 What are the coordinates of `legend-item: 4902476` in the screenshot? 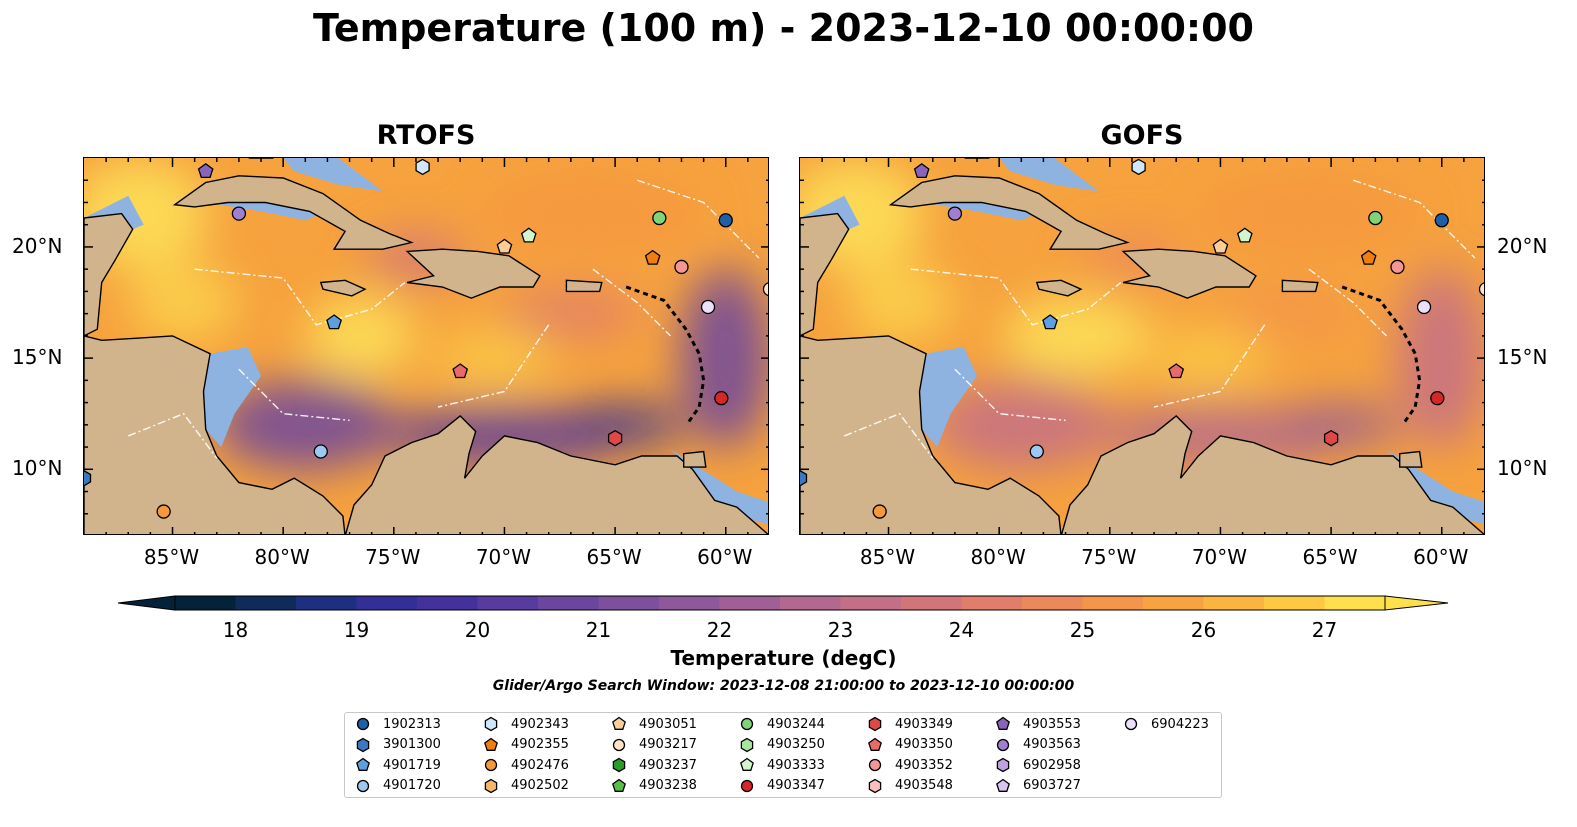 It's located at (526, 765).